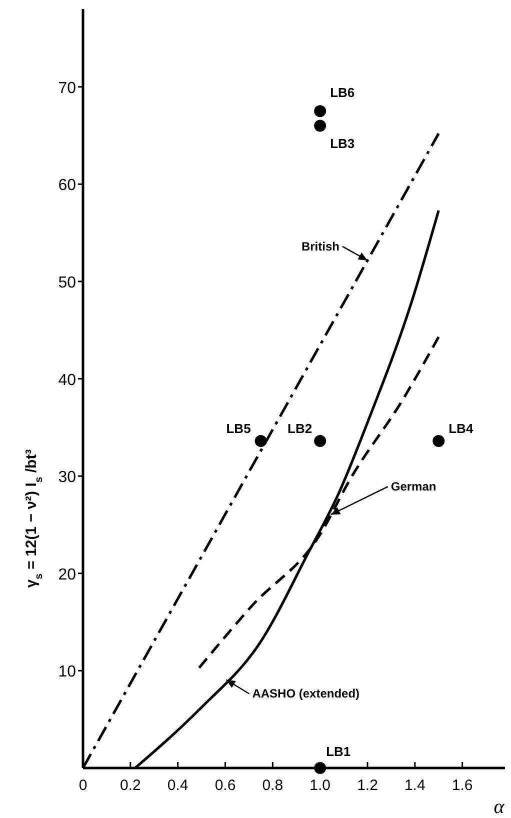 Image resolution: width=511 pixels, height=818 pixels. Describe the element at coordinates (67, 283) in the screenshot. I see `y-tick-label: 50` at that location.